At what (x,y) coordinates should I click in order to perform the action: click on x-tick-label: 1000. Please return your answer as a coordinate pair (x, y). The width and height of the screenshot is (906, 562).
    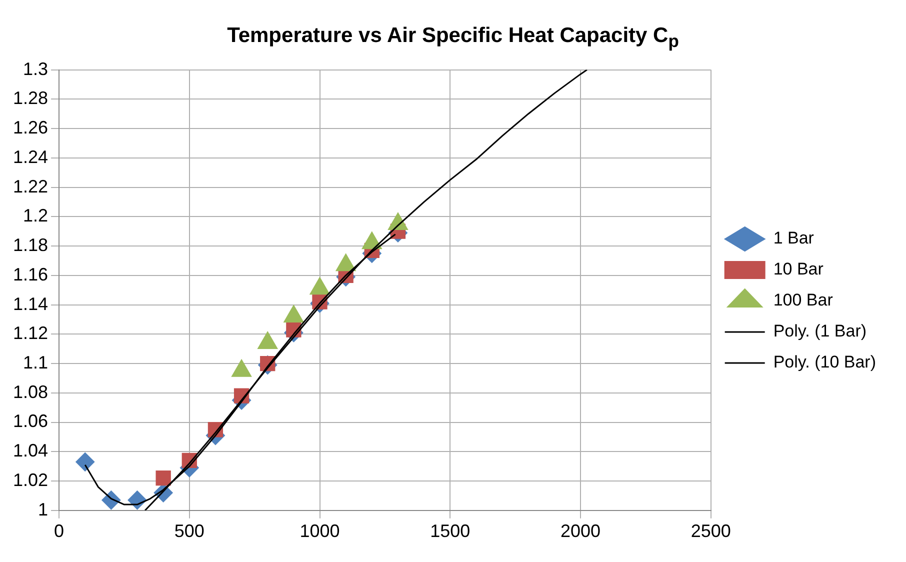
    Looking at the image, I should click on (320, 531).